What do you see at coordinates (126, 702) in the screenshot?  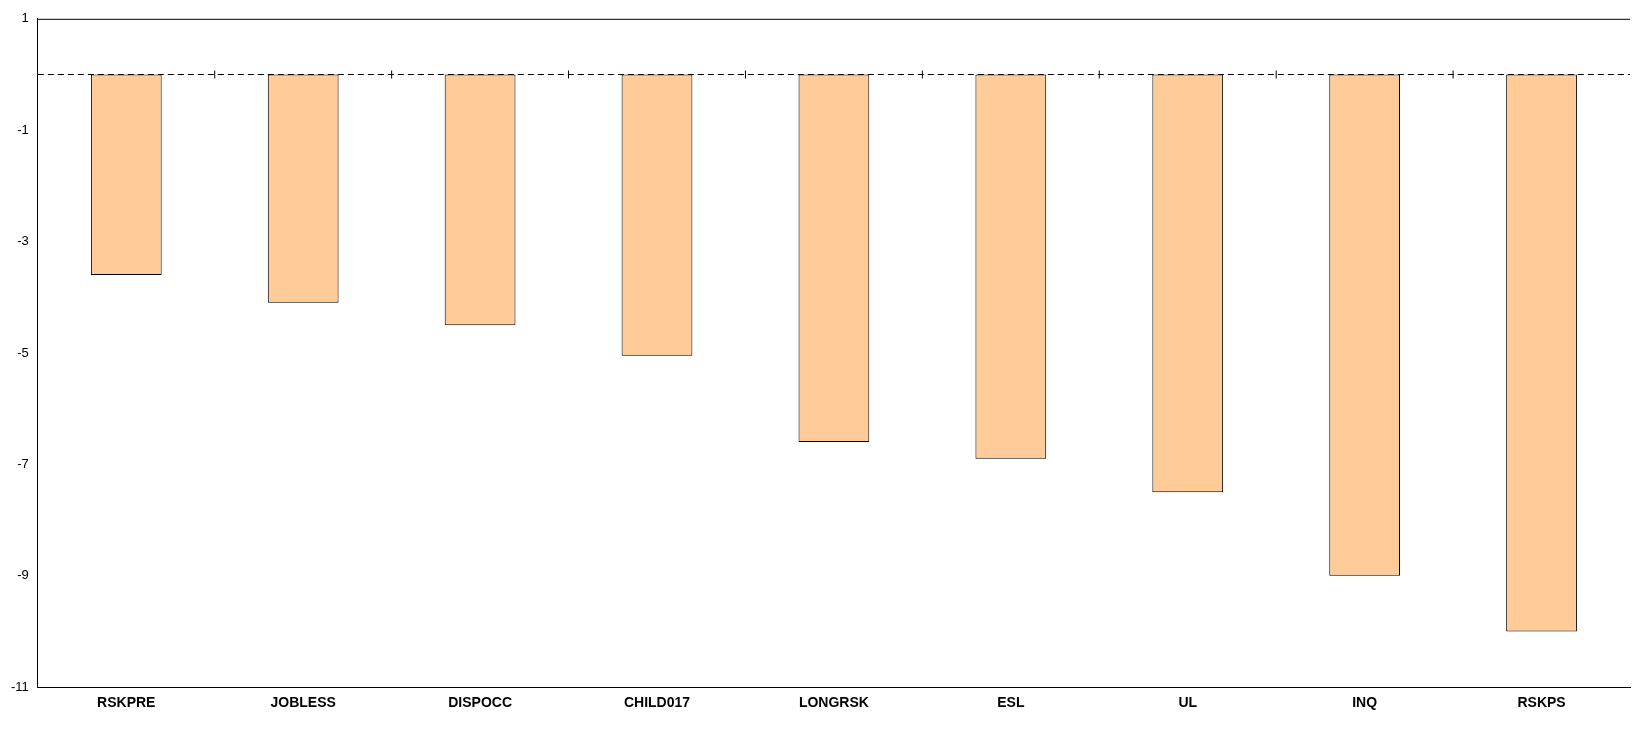 I see `x-tick-label: RSKPRE` at bounding box center [126, 702].